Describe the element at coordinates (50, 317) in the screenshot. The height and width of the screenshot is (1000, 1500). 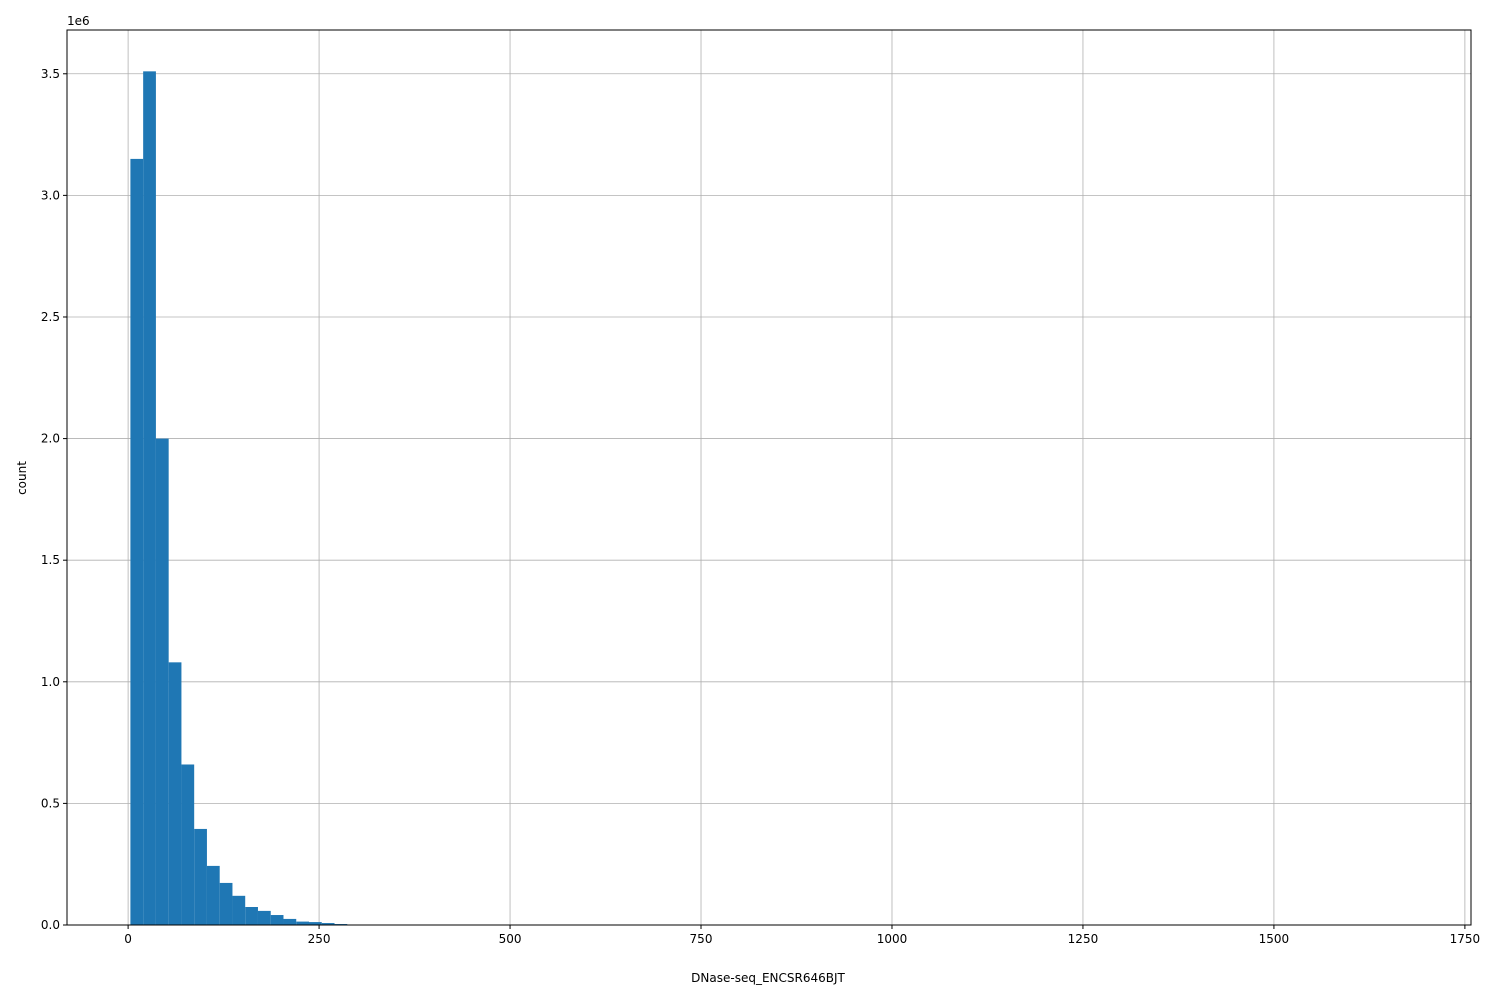
I see `y-tick-label: 2.5` at that location.